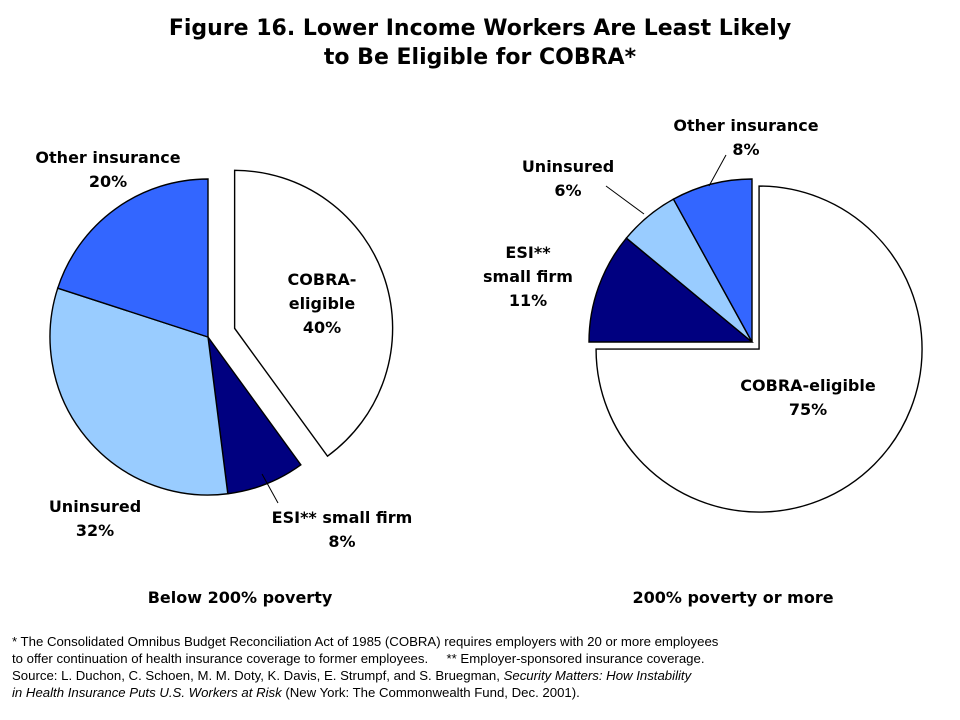 The height and width of the screenshot is (720, 960). Describe the element at coordinates (107, 169) in the screenshot. I see `pie-1-label-4: Other insurance 20%` at that location.